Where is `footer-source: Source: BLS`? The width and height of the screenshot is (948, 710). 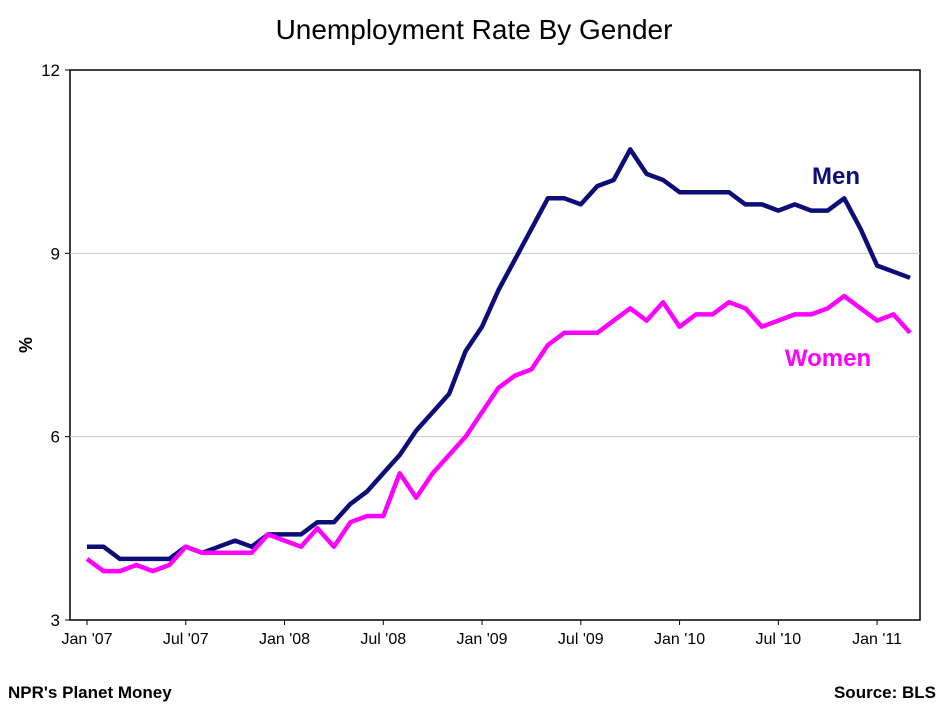
footer-source: Source: BLS is located at coordinates (884, 692).